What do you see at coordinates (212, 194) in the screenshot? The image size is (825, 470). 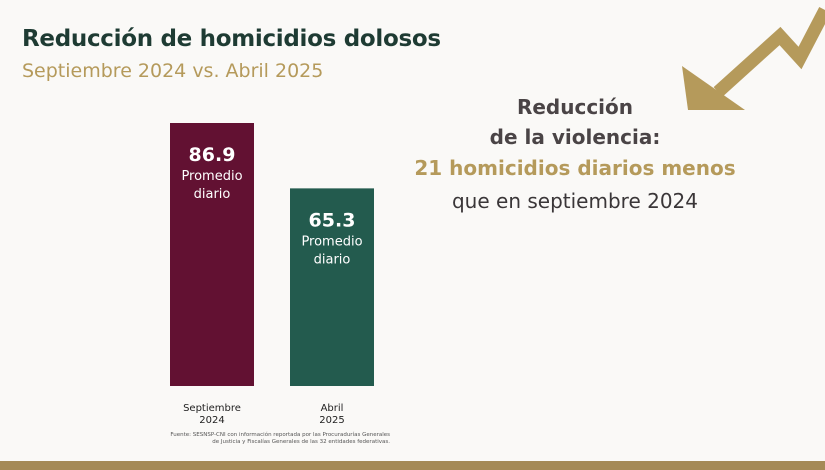 I see `bar-caption-line2-0: diario` at bounding box center [212, 194].